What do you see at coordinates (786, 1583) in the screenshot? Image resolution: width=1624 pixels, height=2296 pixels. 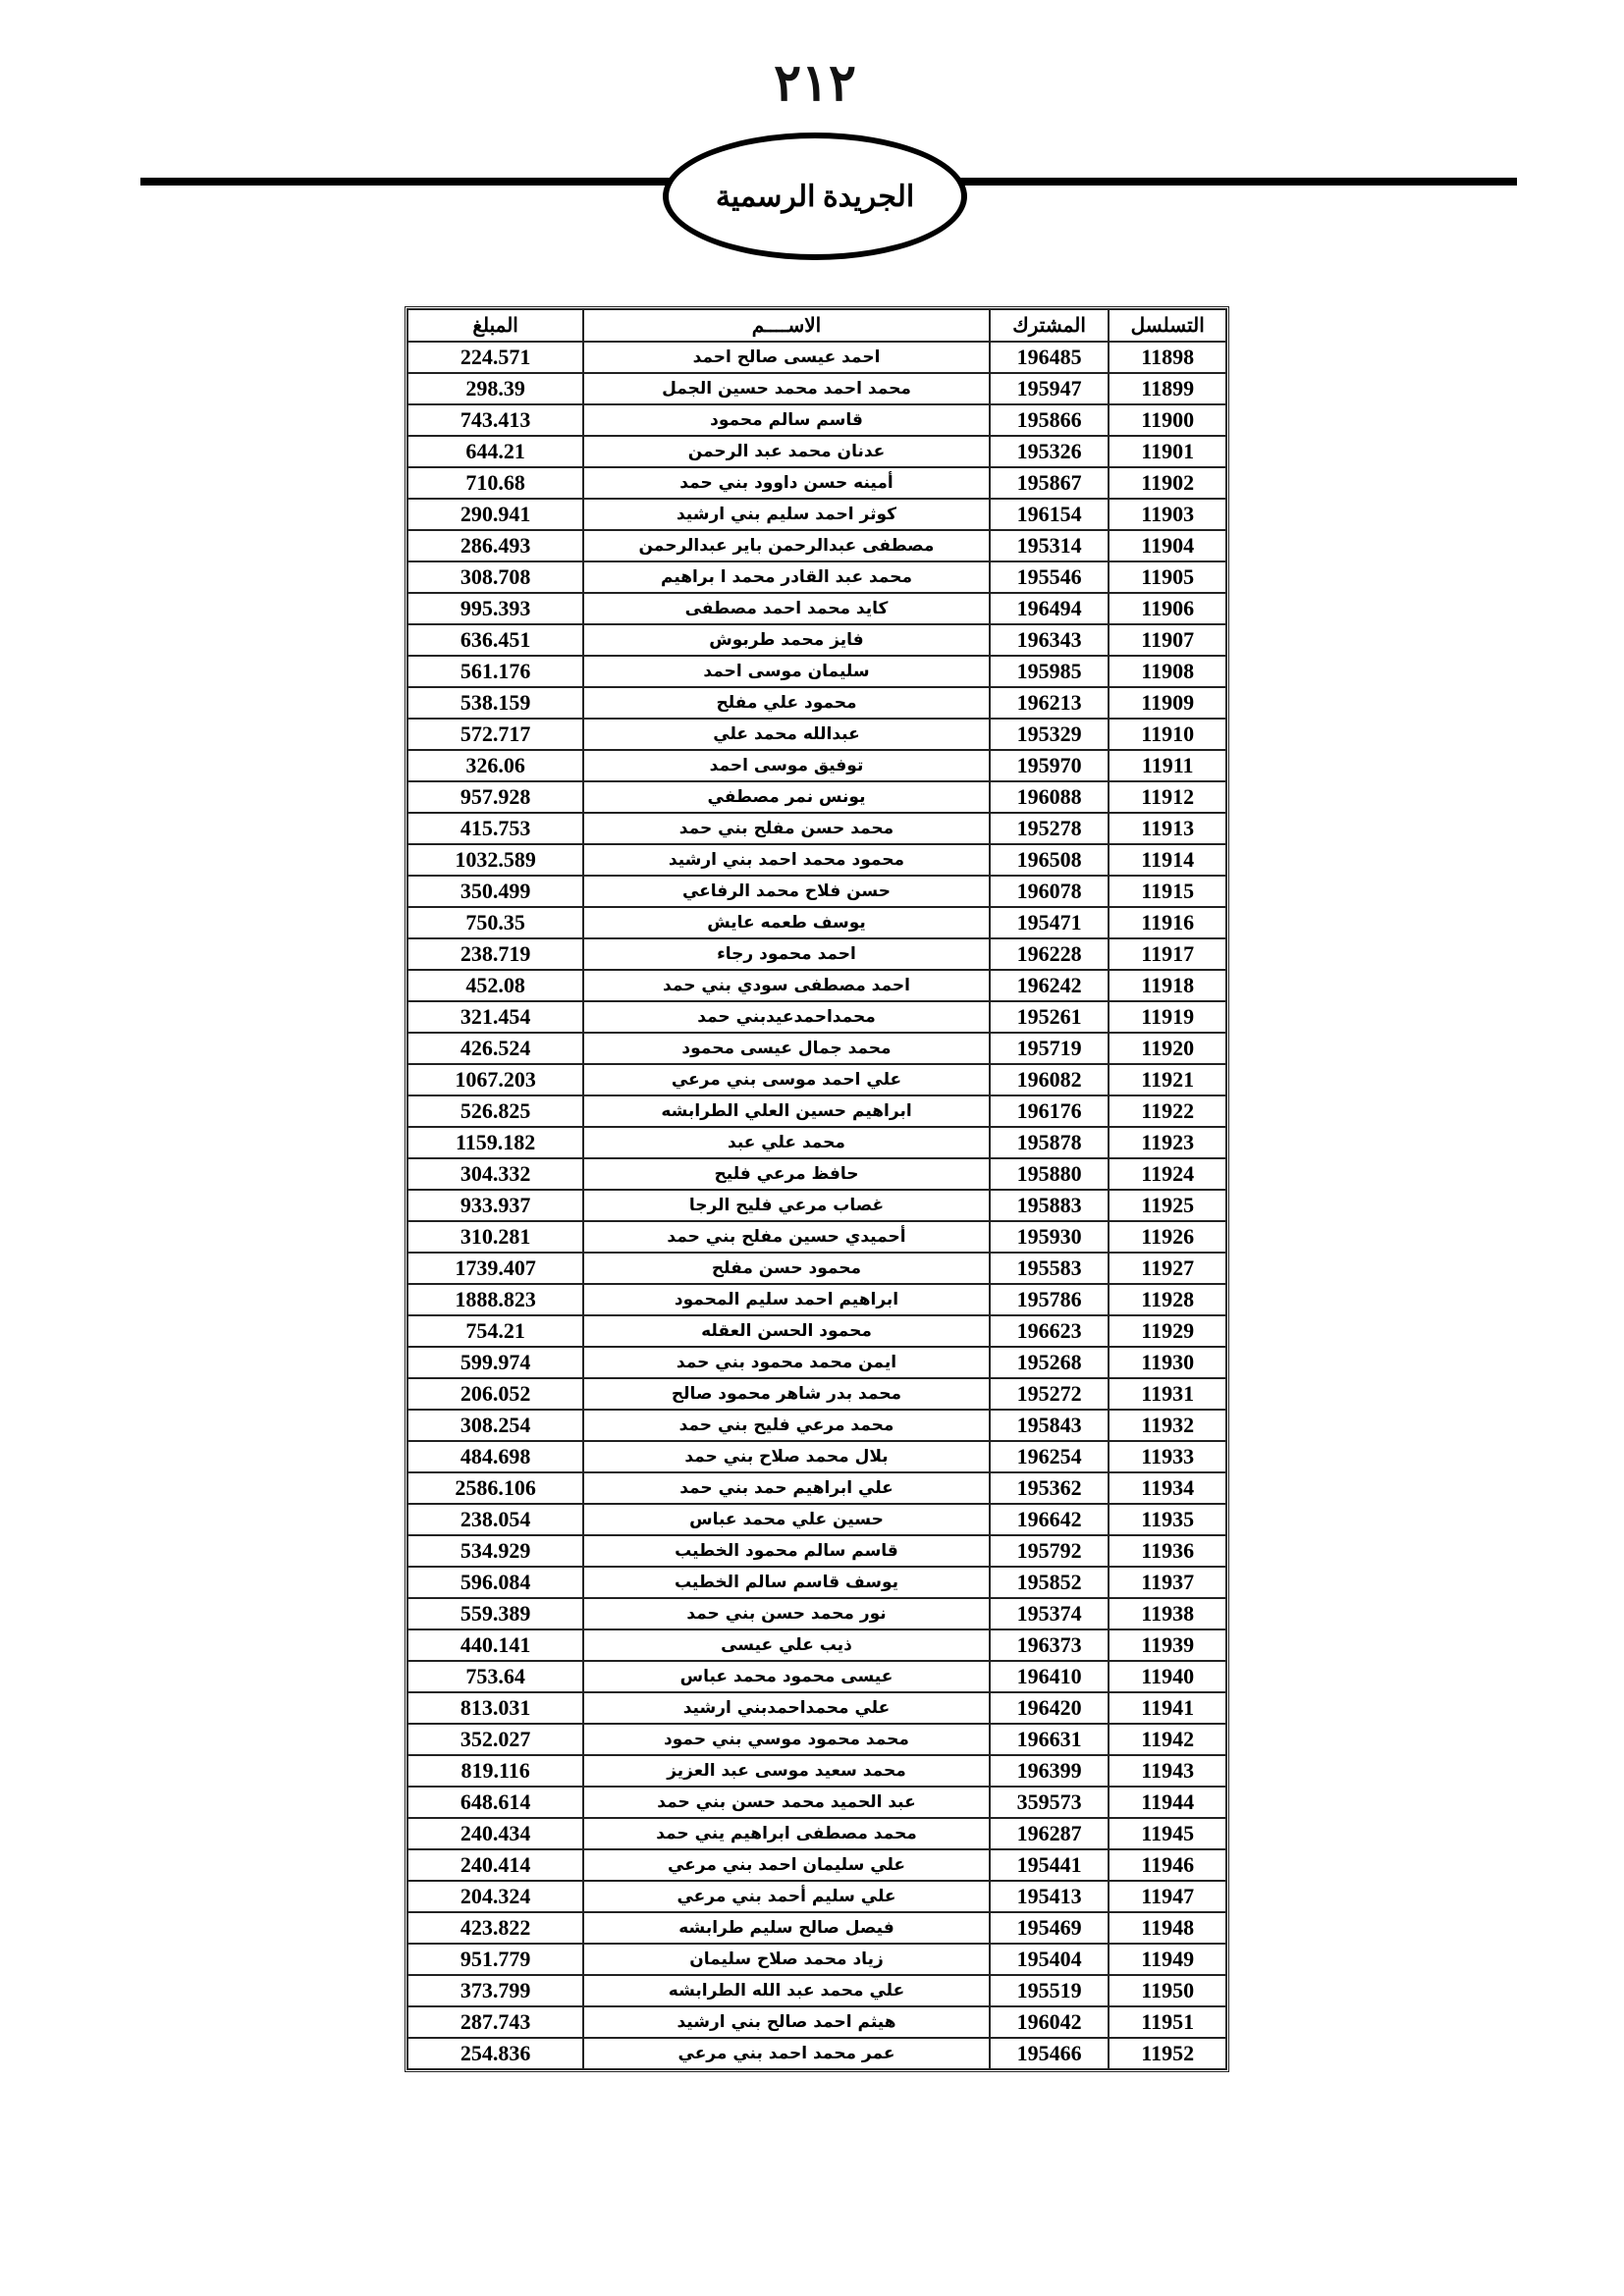 I see `name-cell: يوسف قاسم سالم الخطيب` at bounding box center [786, 1583].